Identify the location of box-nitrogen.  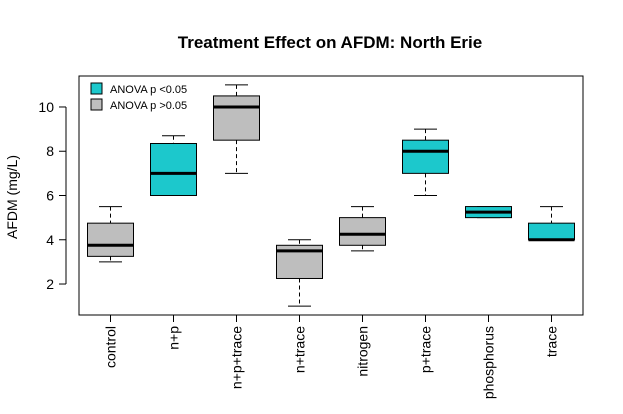
(362, 229).